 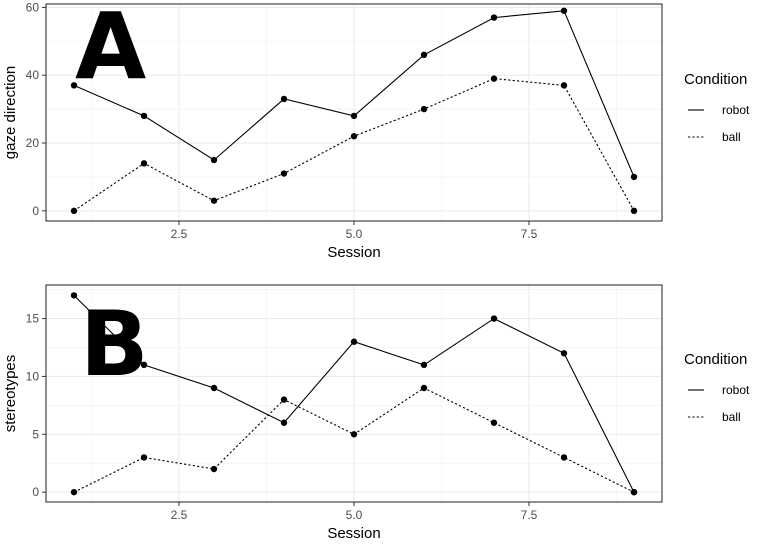 What do you see at coordinates (33, 7) in the screenshot?
I see `y-tick-label: 60` at bounding box center [33, 7].